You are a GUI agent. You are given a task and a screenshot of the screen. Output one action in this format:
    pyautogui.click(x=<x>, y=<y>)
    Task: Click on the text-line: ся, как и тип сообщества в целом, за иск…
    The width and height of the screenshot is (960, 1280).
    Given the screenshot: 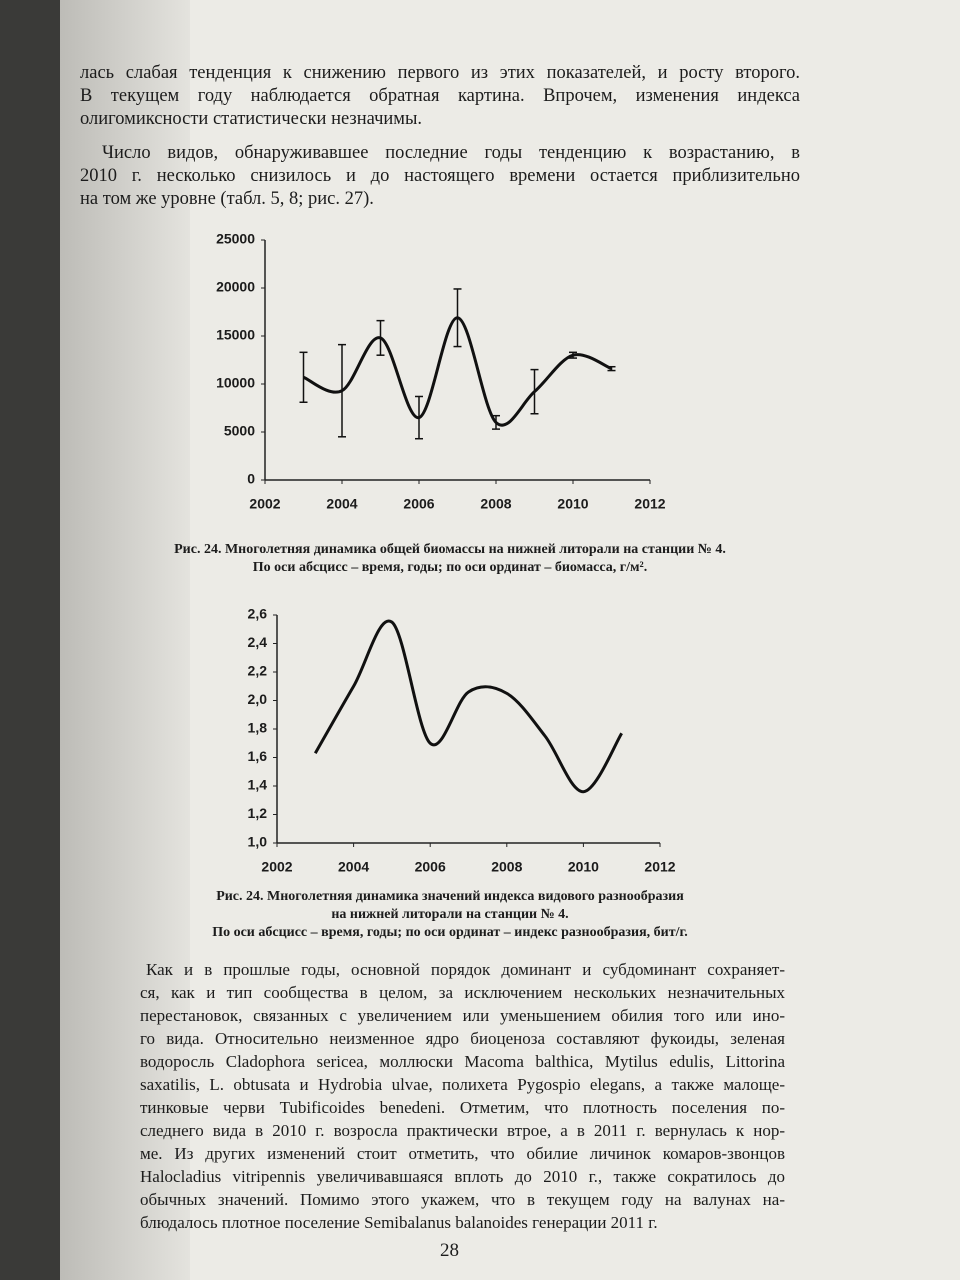 What is the action you would take?
    pyautogui.click(x=462, y=992)
    